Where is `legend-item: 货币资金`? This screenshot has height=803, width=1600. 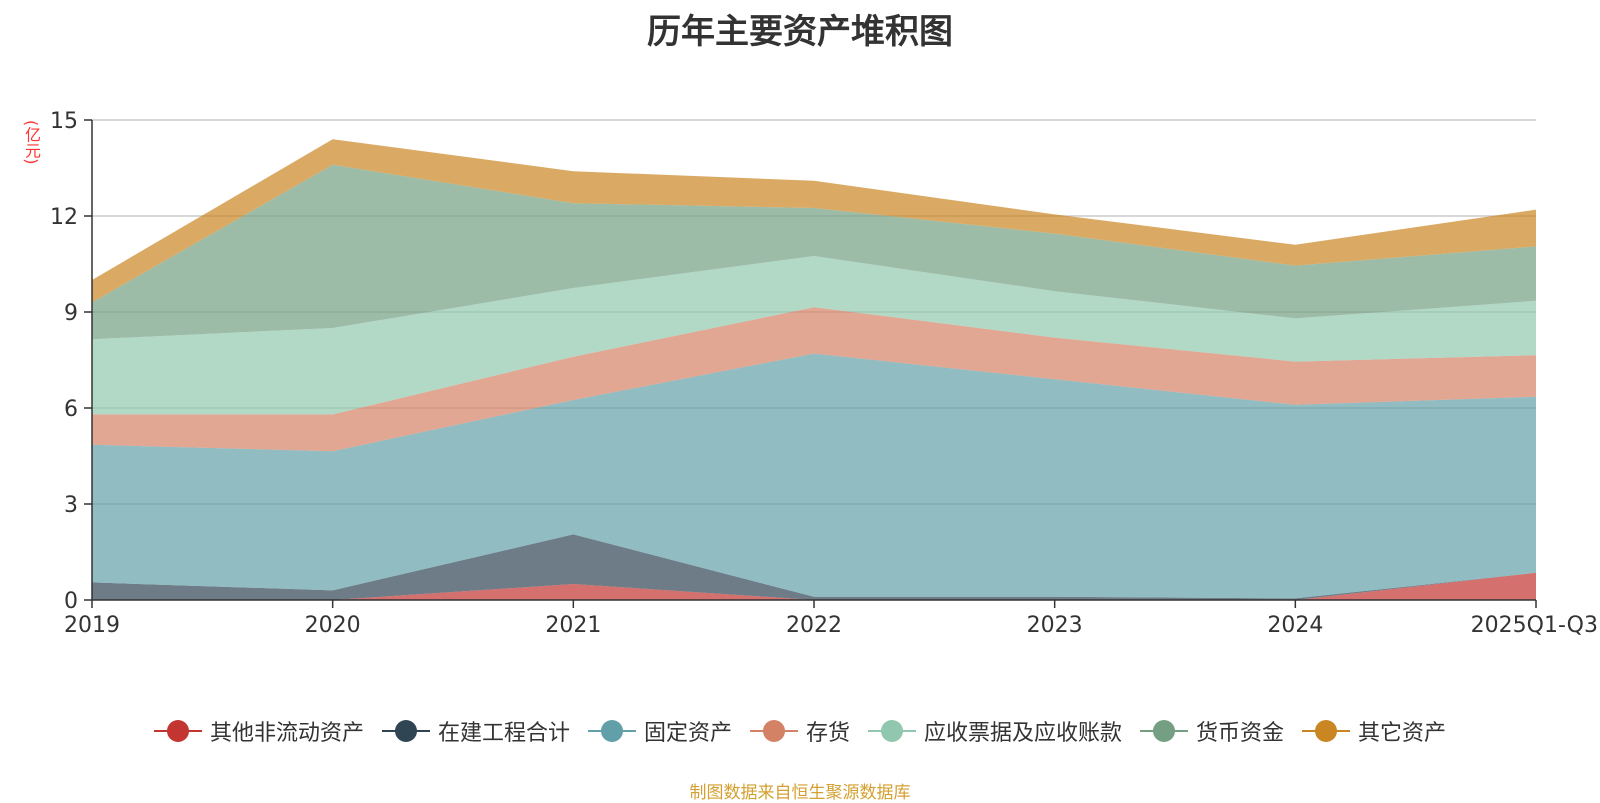 legend-item: 货币资金 is located at coordinates (1212, 731).